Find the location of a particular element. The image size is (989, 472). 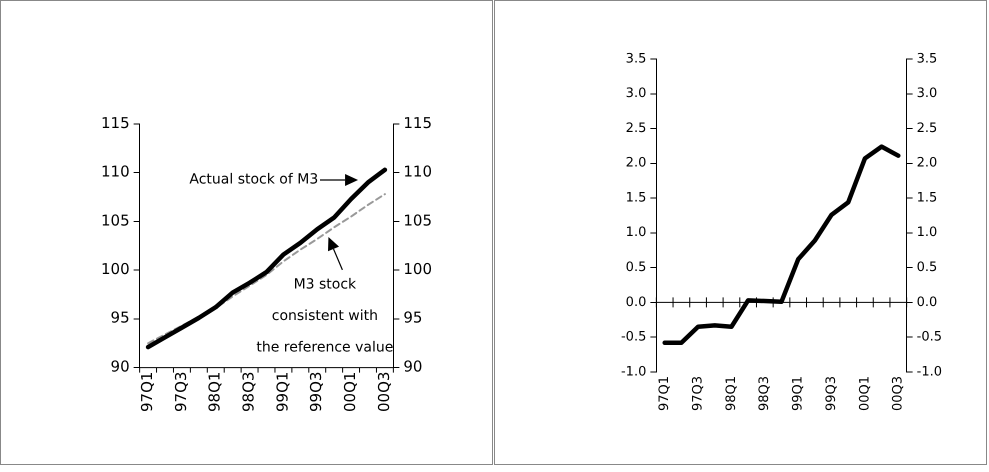

y-tick-label: 3.5 is located at coordinates (636, 58).